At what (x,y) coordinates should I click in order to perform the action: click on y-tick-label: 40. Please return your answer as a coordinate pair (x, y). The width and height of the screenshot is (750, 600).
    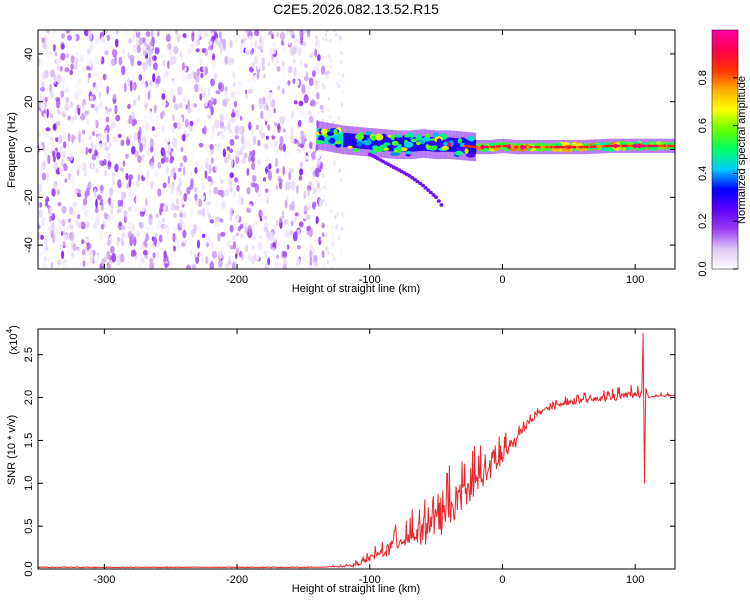
    Looking at the image, I should click on (29, 54).